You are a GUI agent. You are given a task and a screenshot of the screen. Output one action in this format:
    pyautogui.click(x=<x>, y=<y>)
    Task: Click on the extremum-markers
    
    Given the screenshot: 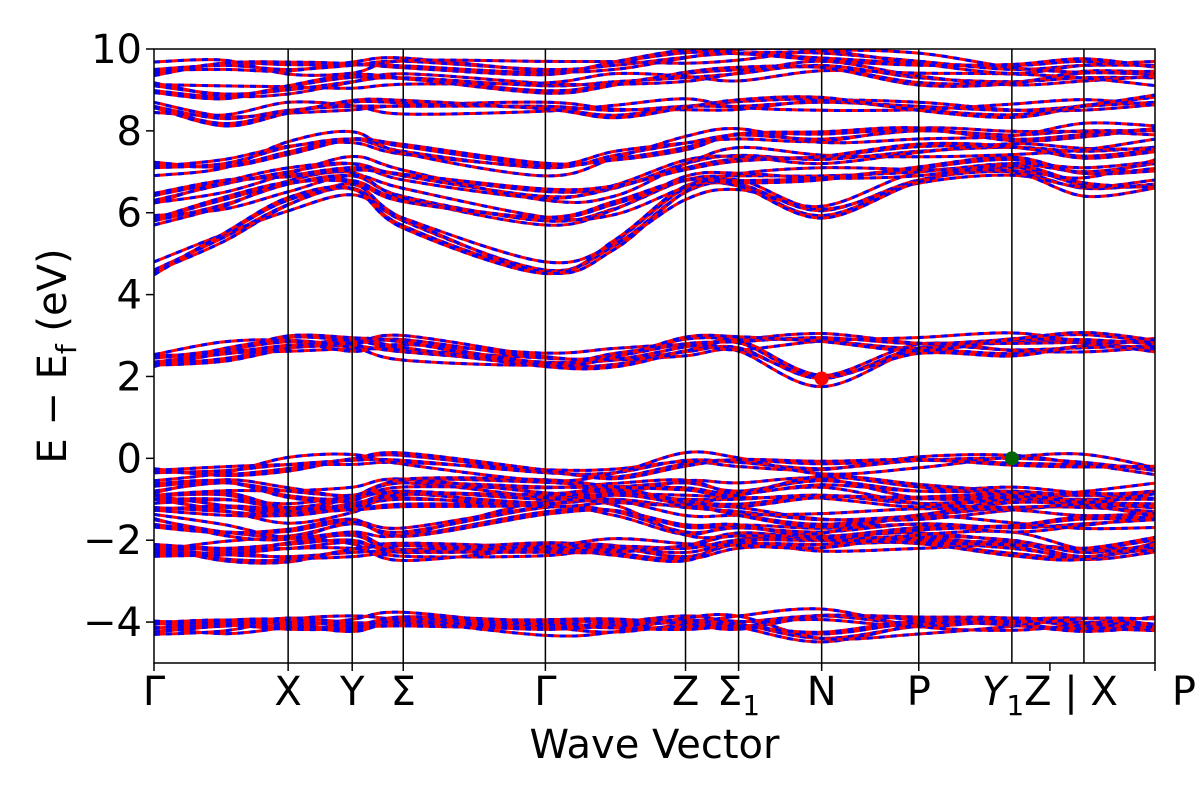 What is the action you would take?
    pyautogui.click(x=916, y=418)
    